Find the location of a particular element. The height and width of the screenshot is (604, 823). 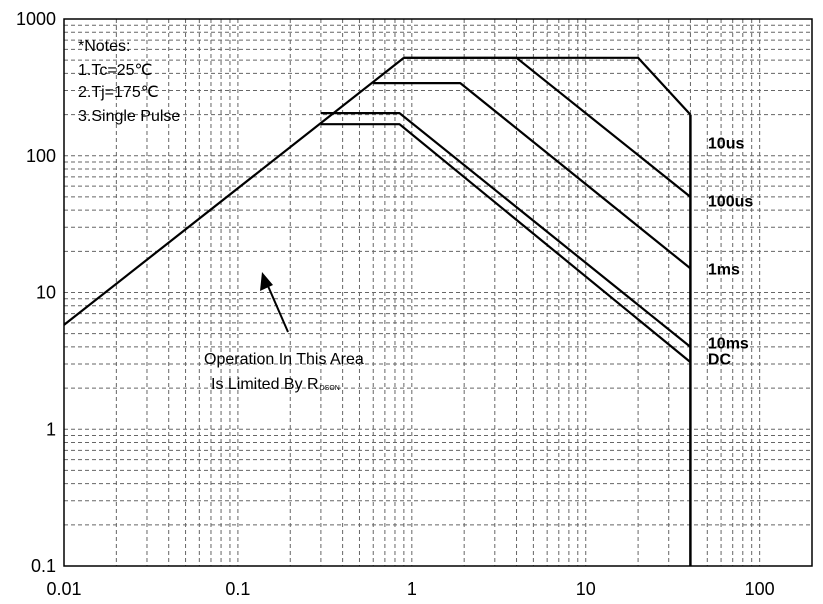

series-label-100us: 100us is located at coordinates (730, 202).